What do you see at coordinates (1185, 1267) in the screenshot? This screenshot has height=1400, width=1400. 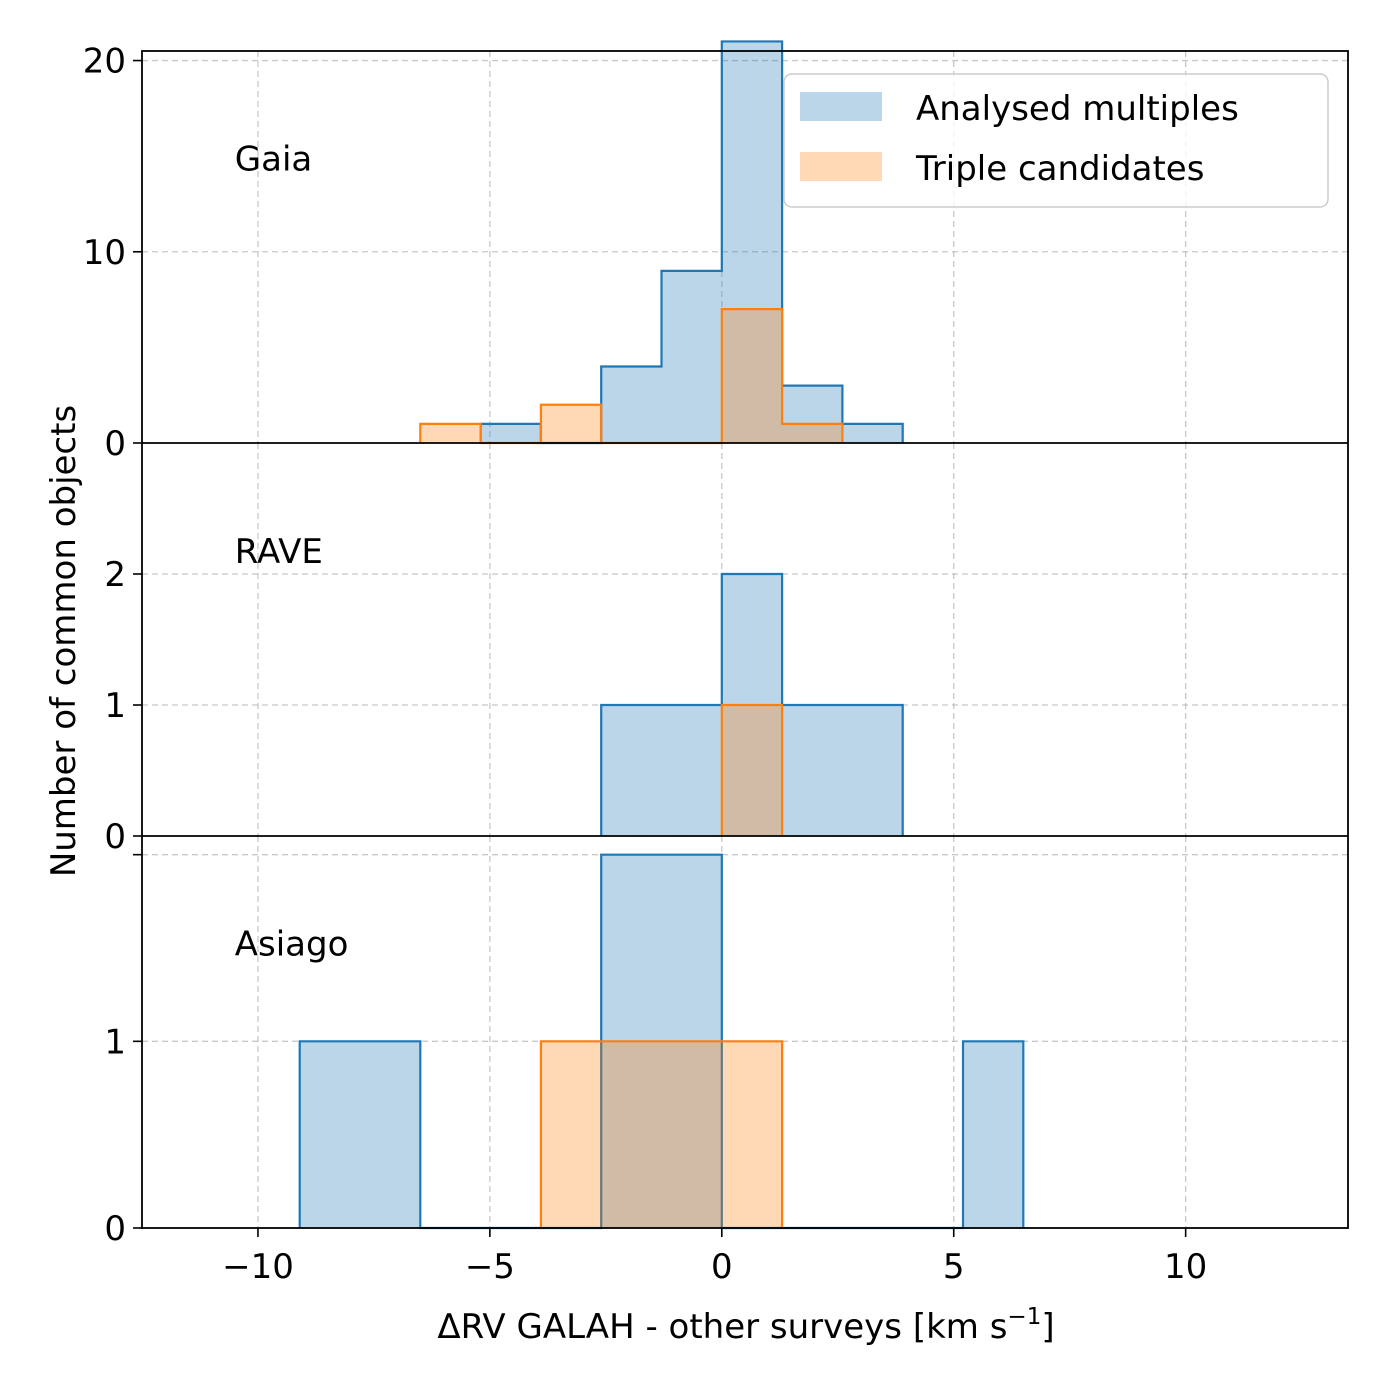 I see `x-tick-label-10: 10` at bounding box center [1185, 1267].